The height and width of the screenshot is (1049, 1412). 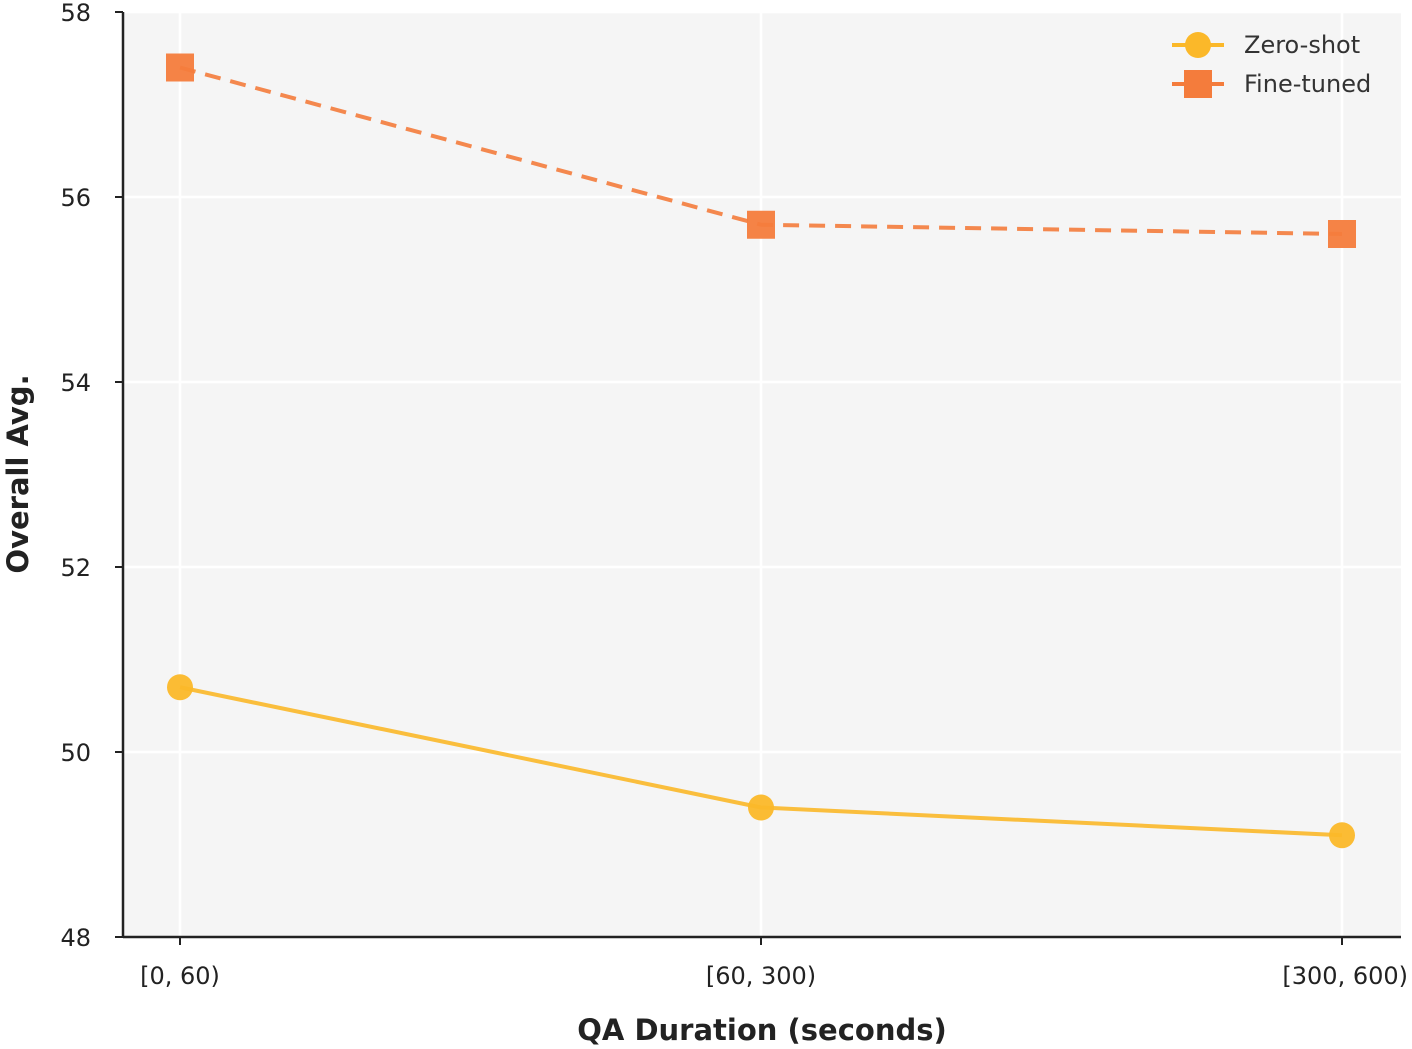 I want to click on x-tick-label: [0, 60), so click(x=180, y=976).